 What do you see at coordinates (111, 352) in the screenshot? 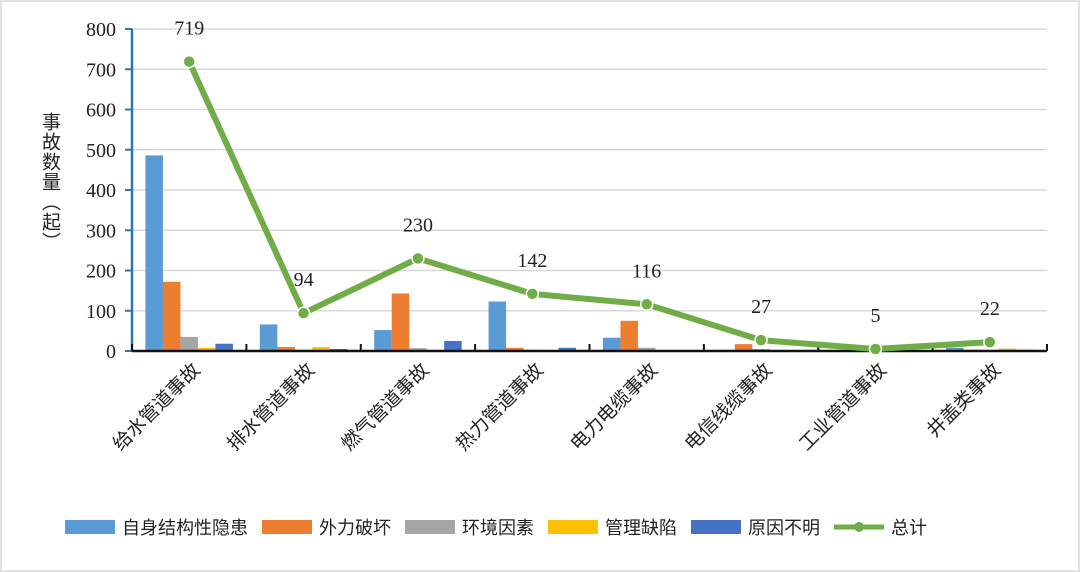
I see `y-tick-label: 0` at bounding box center [111, 352].